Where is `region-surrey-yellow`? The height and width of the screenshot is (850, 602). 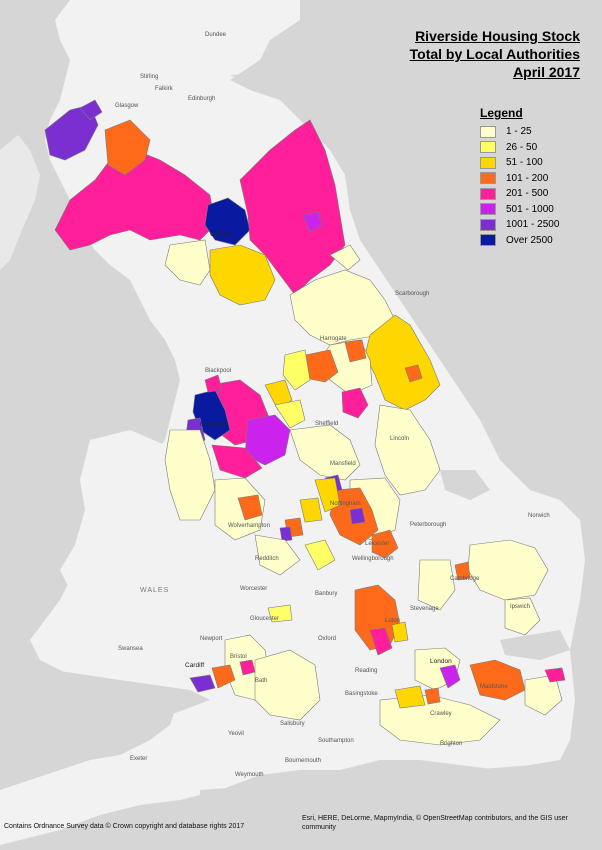 region-surrey-yellow is located at coordinates (410, 697).